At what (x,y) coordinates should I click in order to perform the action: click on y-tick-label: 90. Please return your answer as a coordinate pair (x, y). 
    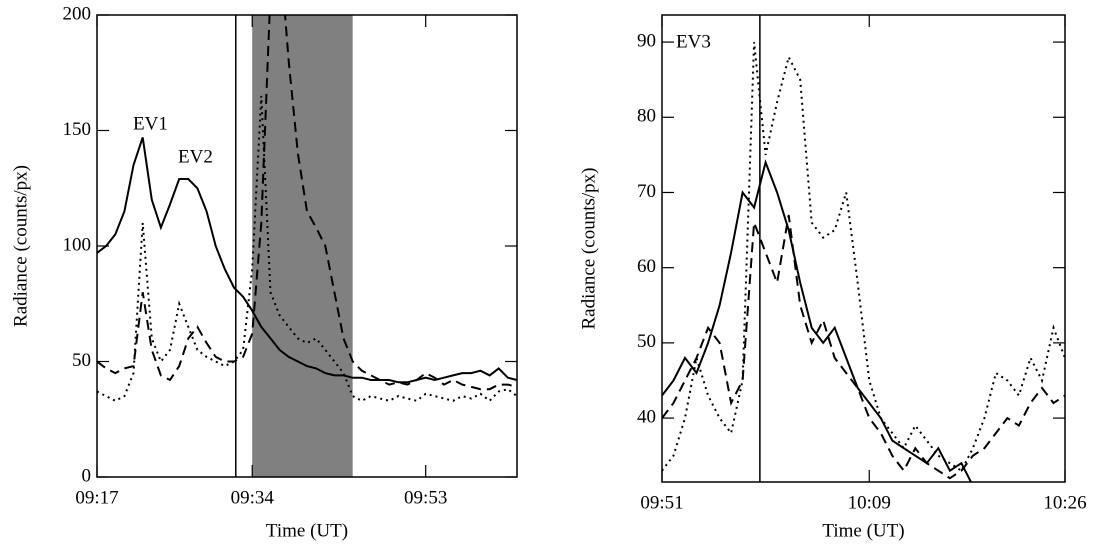
    Looking at the image, I should click on (646, 40).